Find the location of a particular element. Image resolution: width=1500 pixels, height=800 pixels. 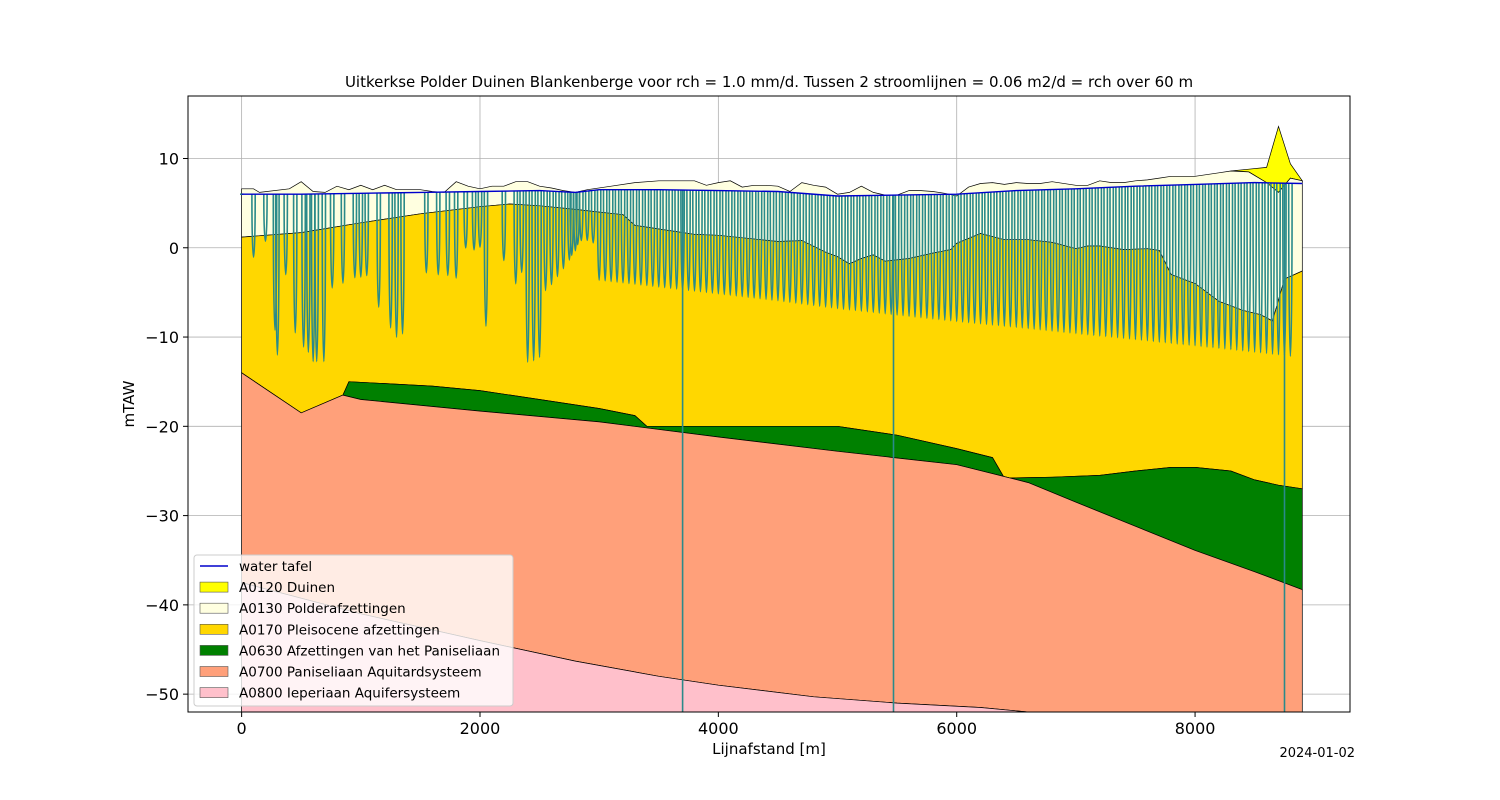

y-tick-label: −20 is located at coordinates (162, 426).